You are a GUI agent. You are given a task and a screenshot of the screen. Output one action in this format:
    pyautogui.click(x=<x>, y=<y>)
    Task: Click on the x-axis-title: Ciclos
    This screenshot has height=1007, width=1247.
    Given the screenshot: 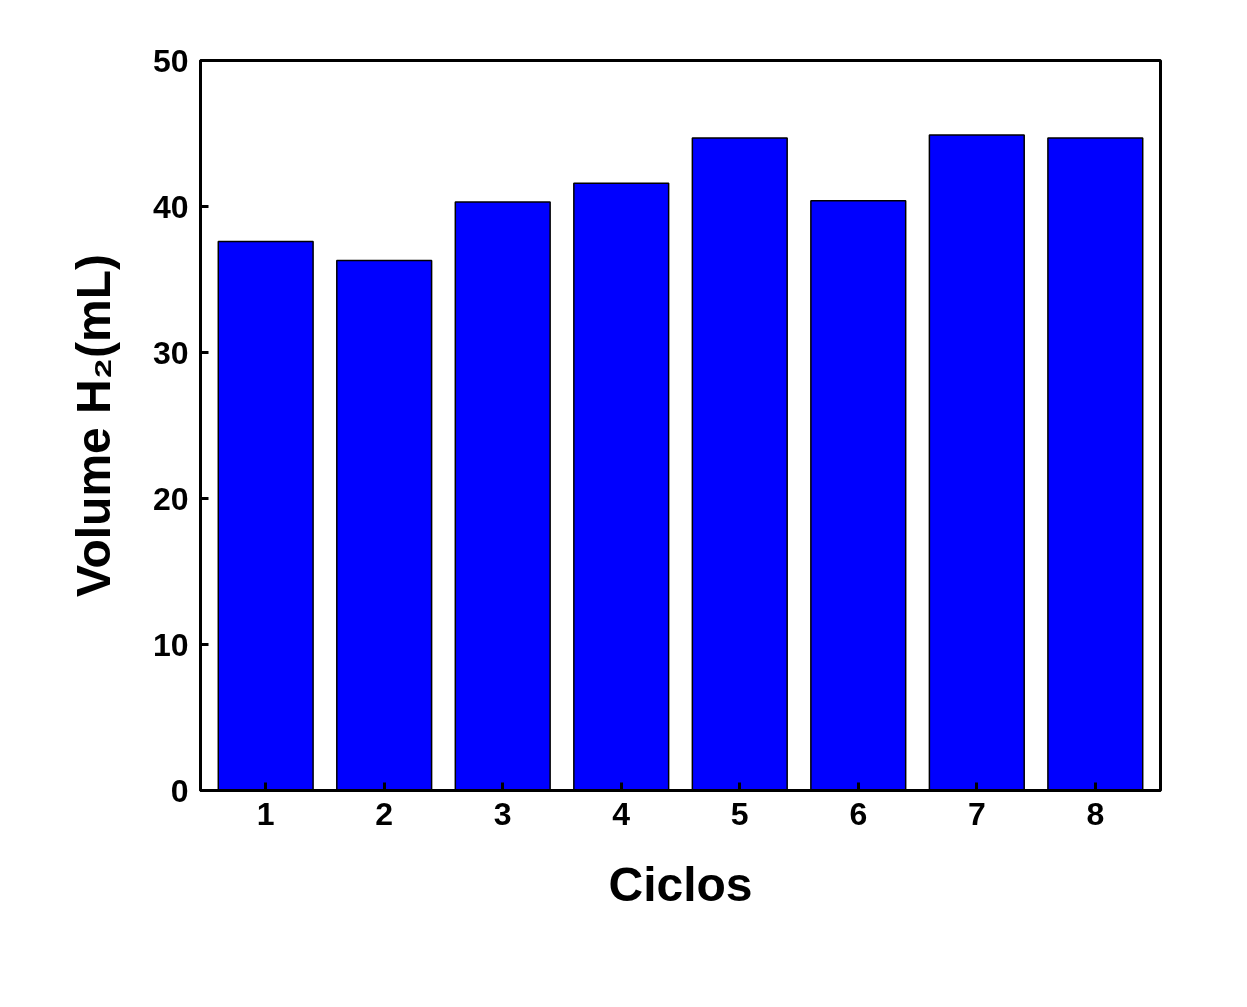 What is the action you would take?
    pyautogui.click(x=680, y=884)
    